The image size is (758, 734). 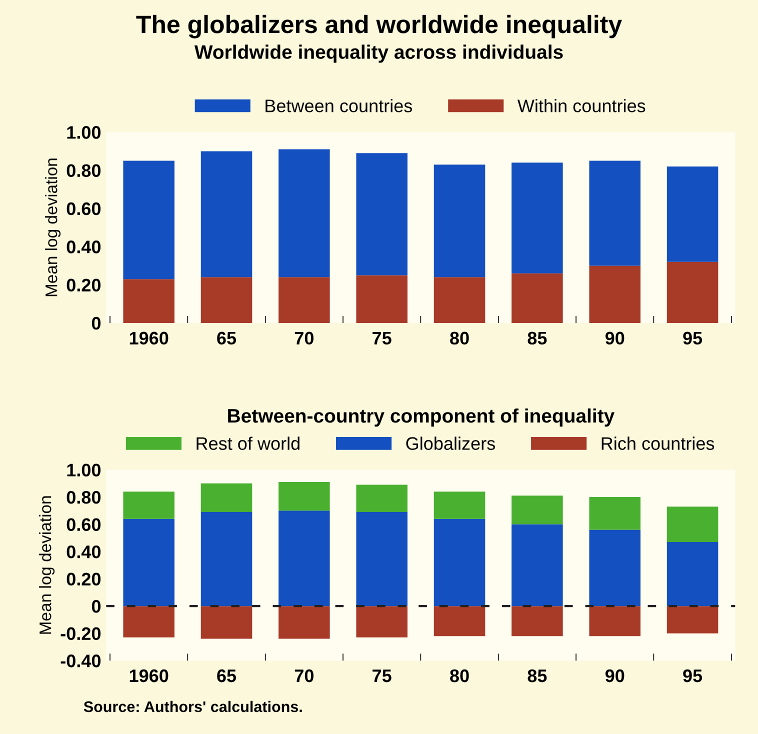 I want to click on legend-label: Within countries, so click(x=581, y=105).